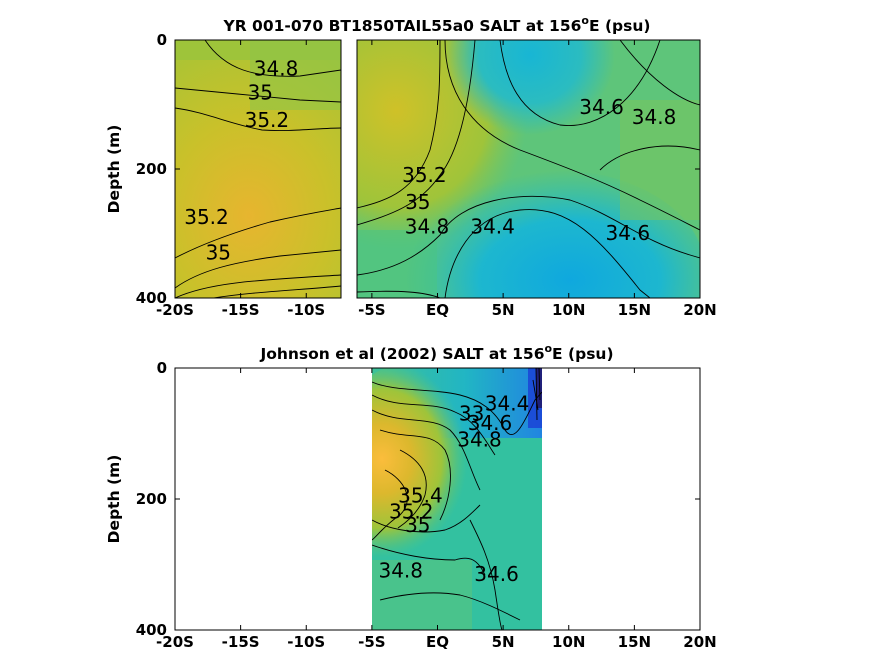 This screenshot has width=875, height=656. Describe the element at coordinates (162, 40) in the screenshot. I see `y-tick-label-top: 0` at that location.